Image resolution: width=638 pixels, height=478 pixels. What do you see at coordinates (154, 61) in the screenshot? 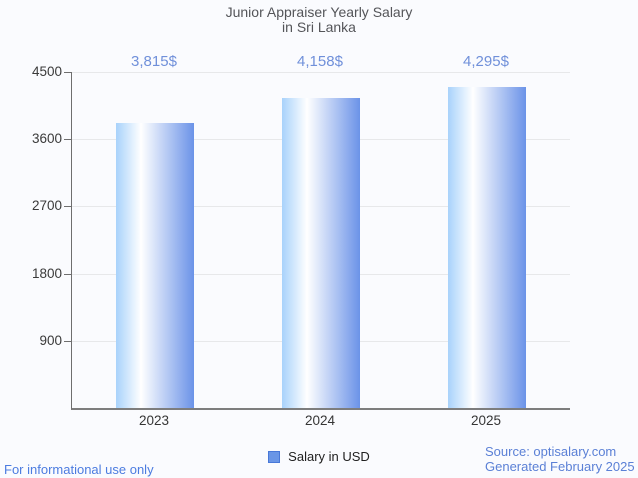
I see `value-label: 3,815$` at bounding box center [154, 61].